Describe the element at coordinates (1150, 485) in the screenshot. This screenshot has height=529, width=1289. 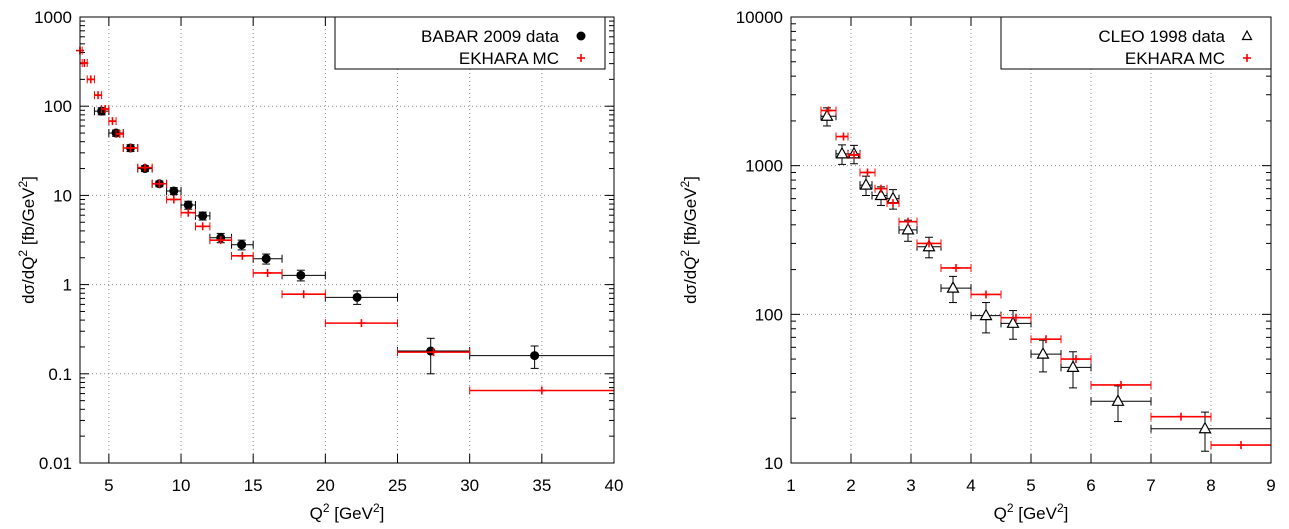
I see `x-tick-label: 7` at that location.